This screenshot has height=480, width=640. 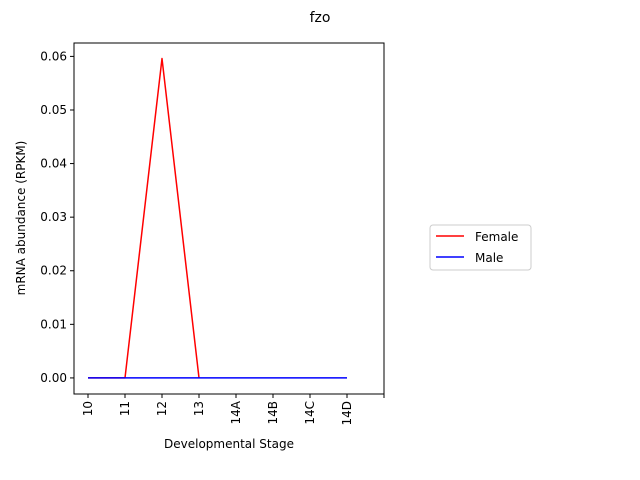 What do you see at coordinates (53, 164) in the screenshot?
I see `y-tick-label: 0.04` at bounding box center [53, 164].